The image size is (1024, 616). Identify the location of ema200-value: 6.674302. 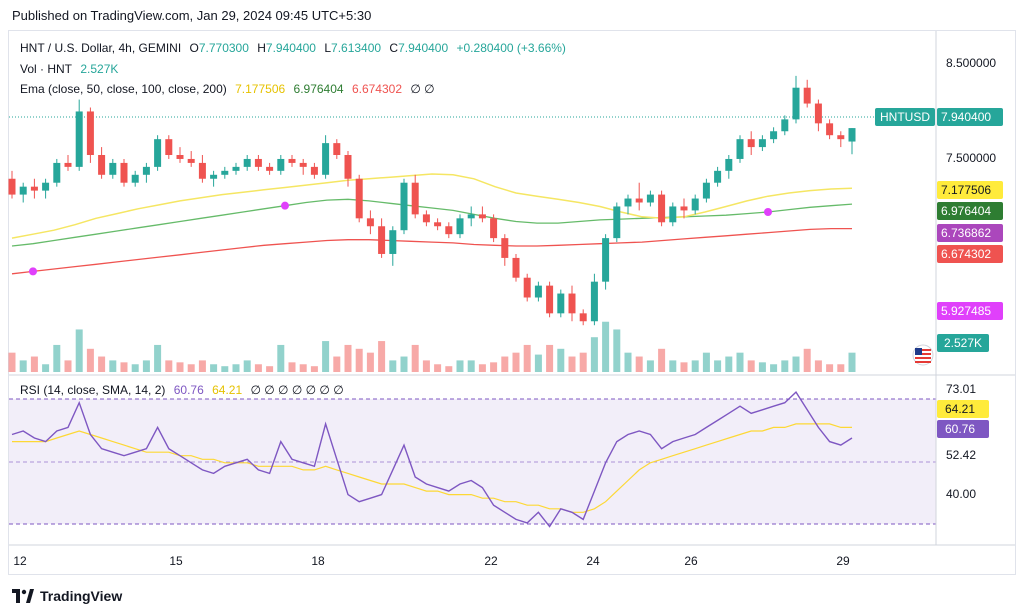
(376, 89).